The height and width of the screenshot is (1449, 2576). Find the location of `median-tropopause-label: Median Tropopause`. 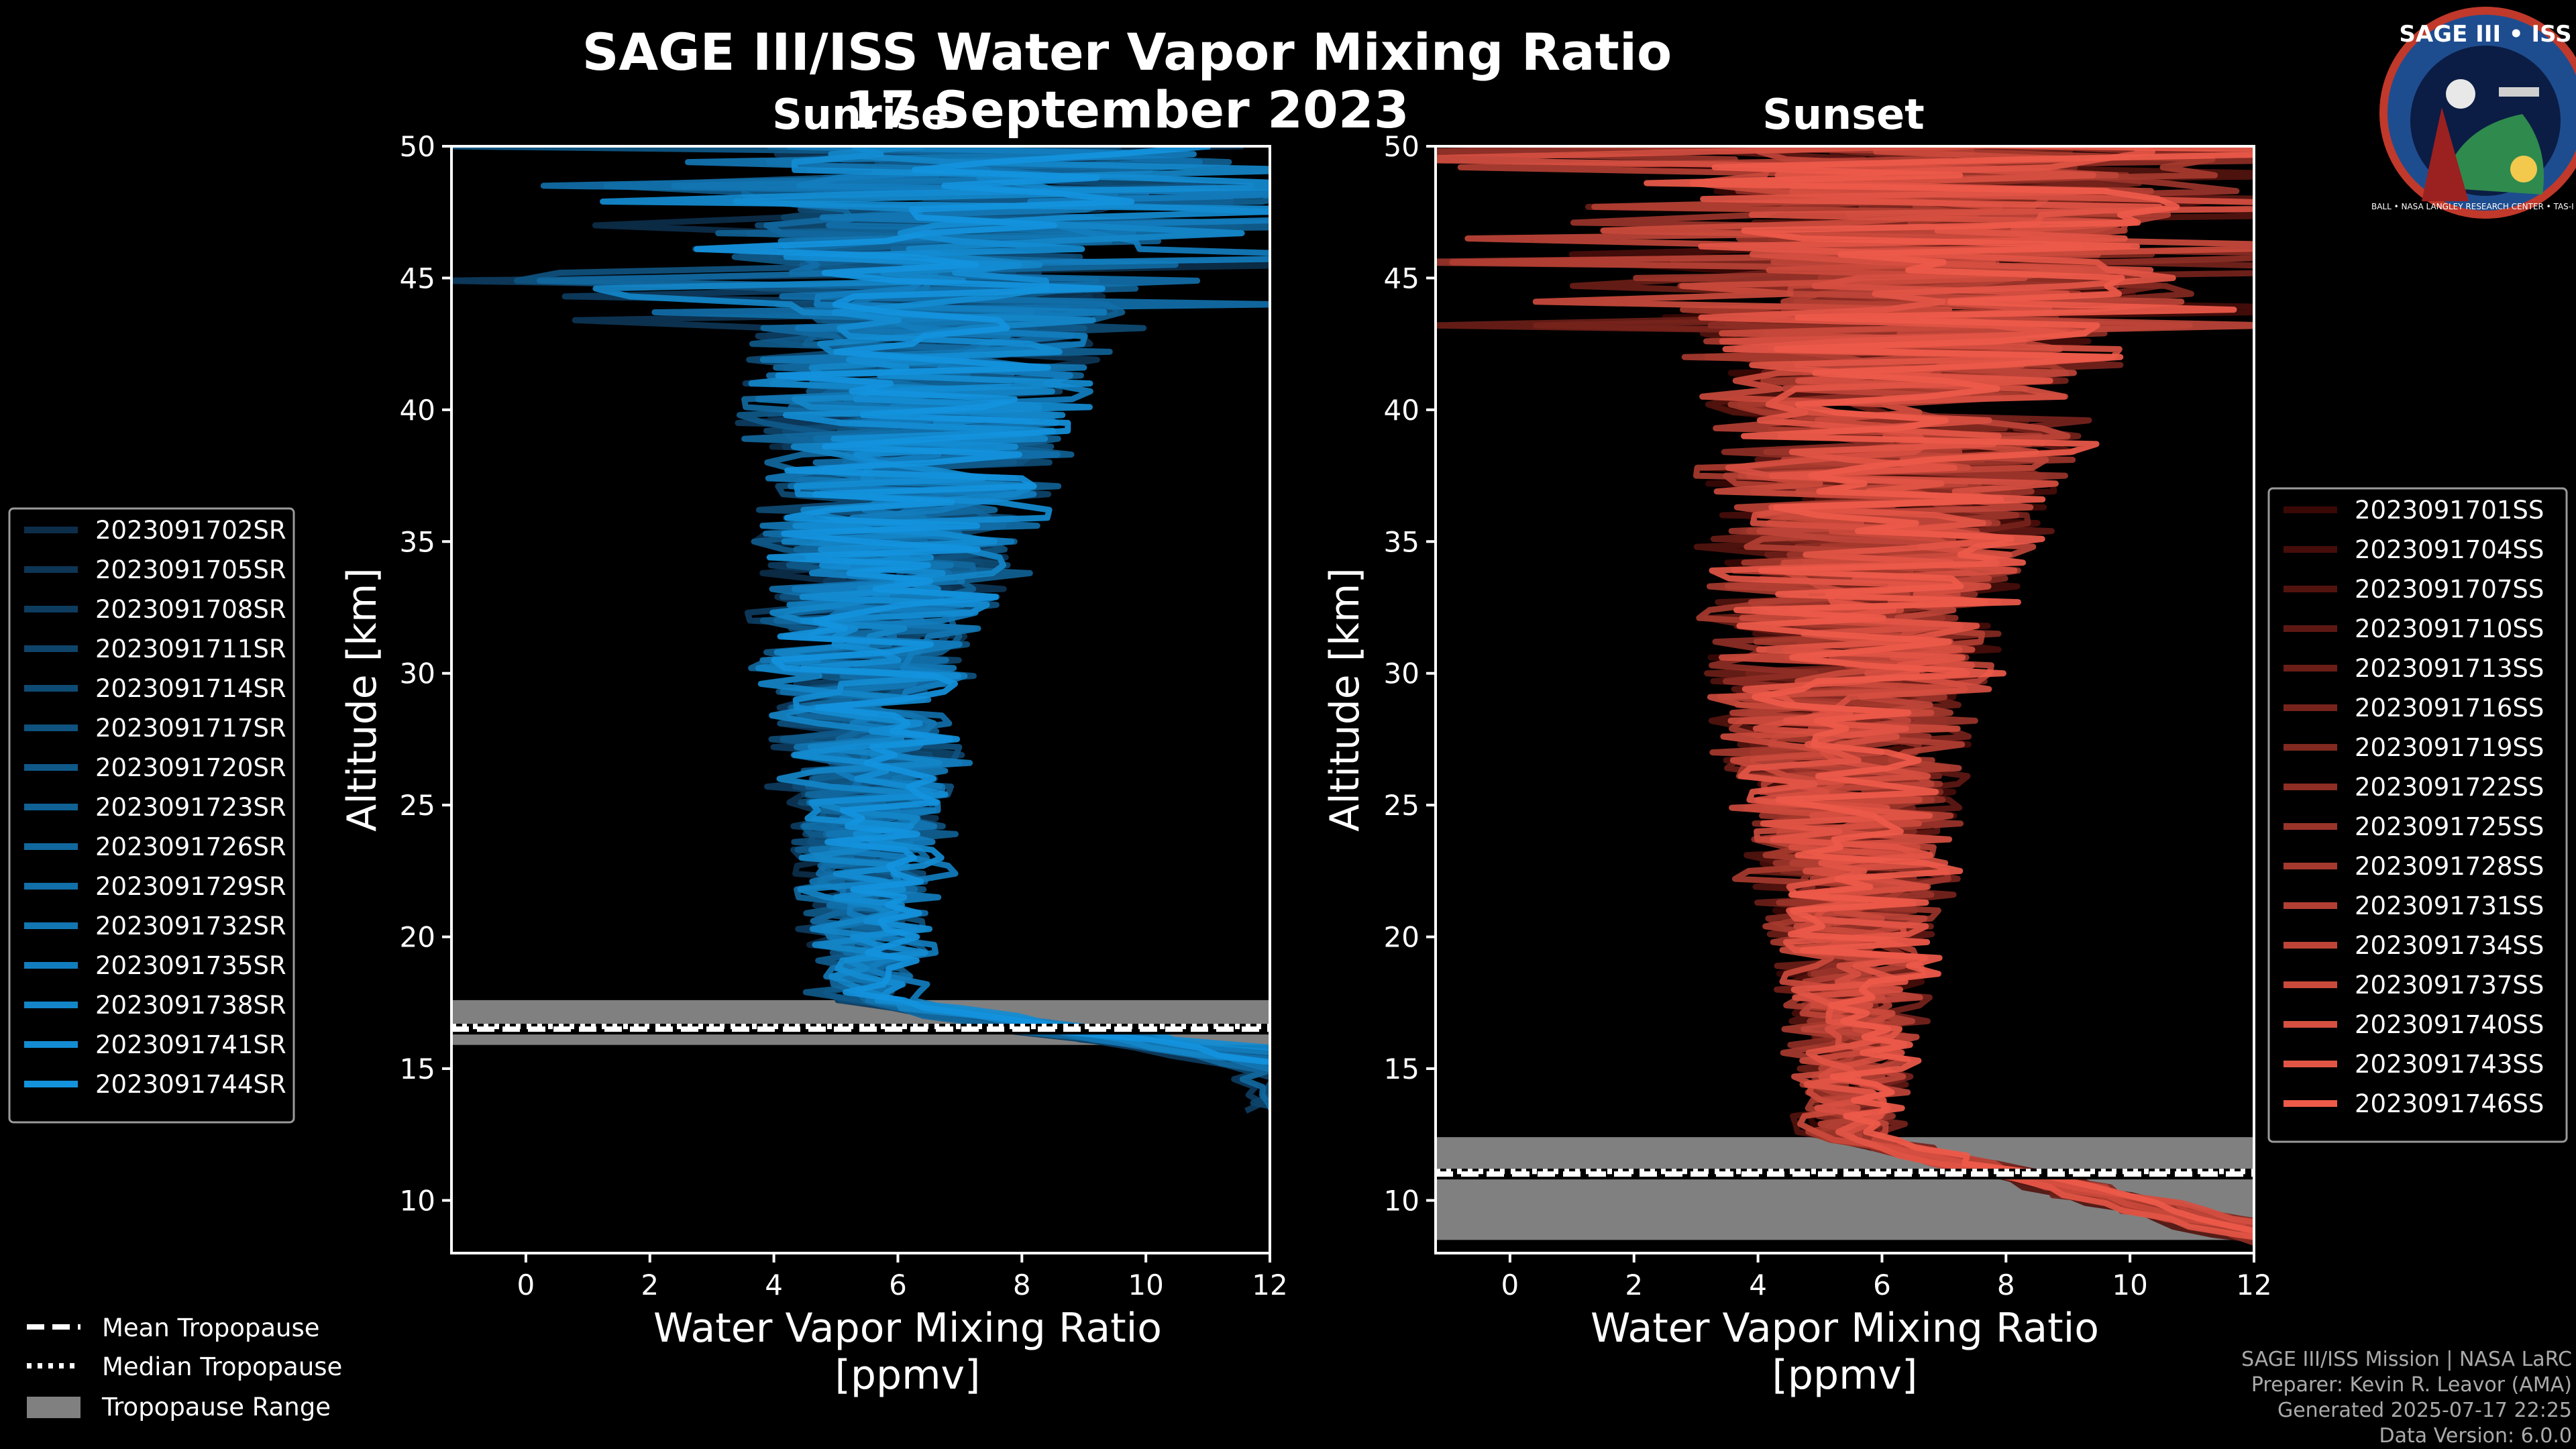

median-tropopause-label: Median Tropopause is located at coordinates (222, 1366).